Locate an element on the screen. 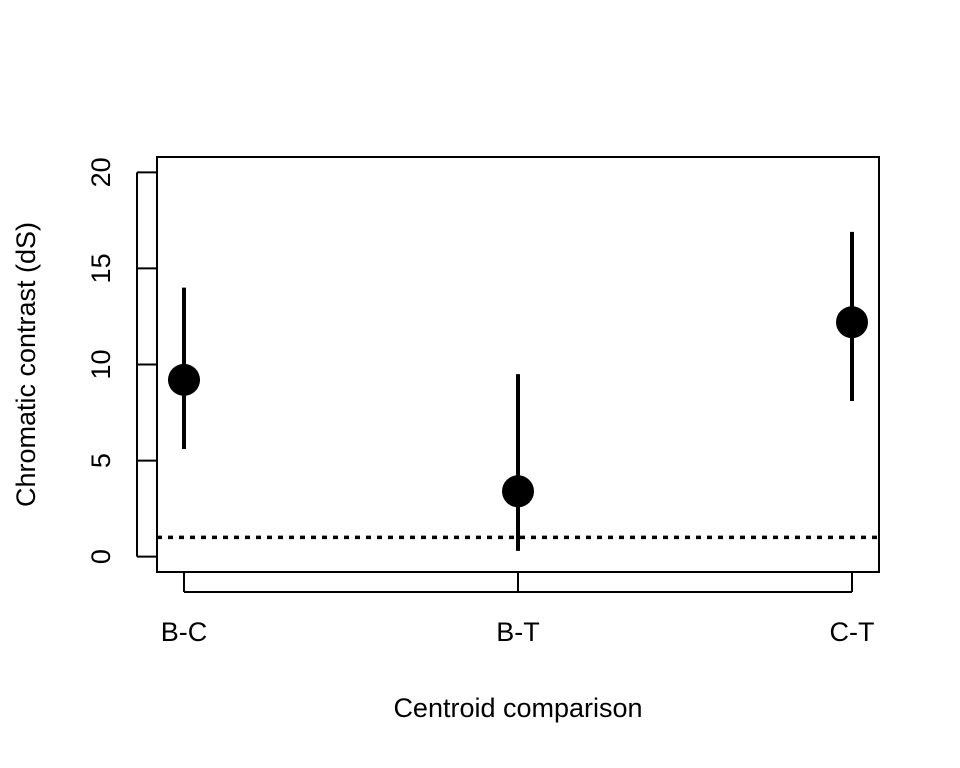  x-tick-label: B-T is located at coordinates (518, 632).